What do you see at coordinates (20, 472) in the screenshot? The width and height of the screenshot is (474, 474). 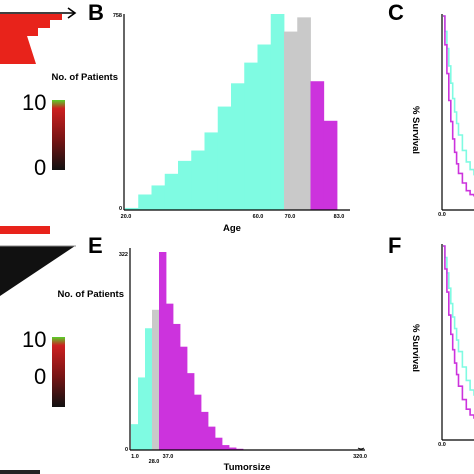 I see `bottom-strip` at bounding box center [20, 472].